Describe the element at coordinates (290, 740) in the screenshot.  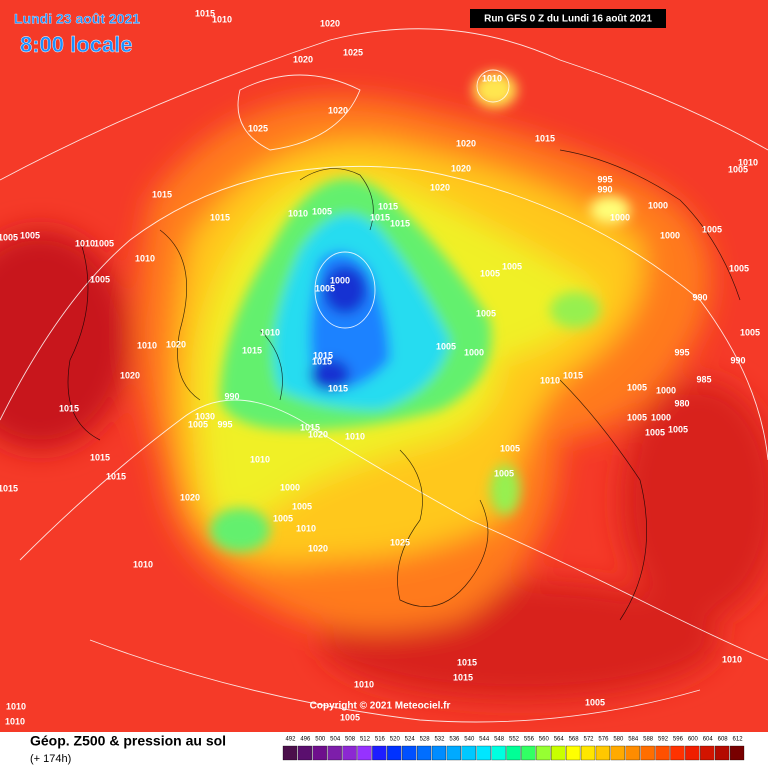
I see `scale-label: 492` at that location.